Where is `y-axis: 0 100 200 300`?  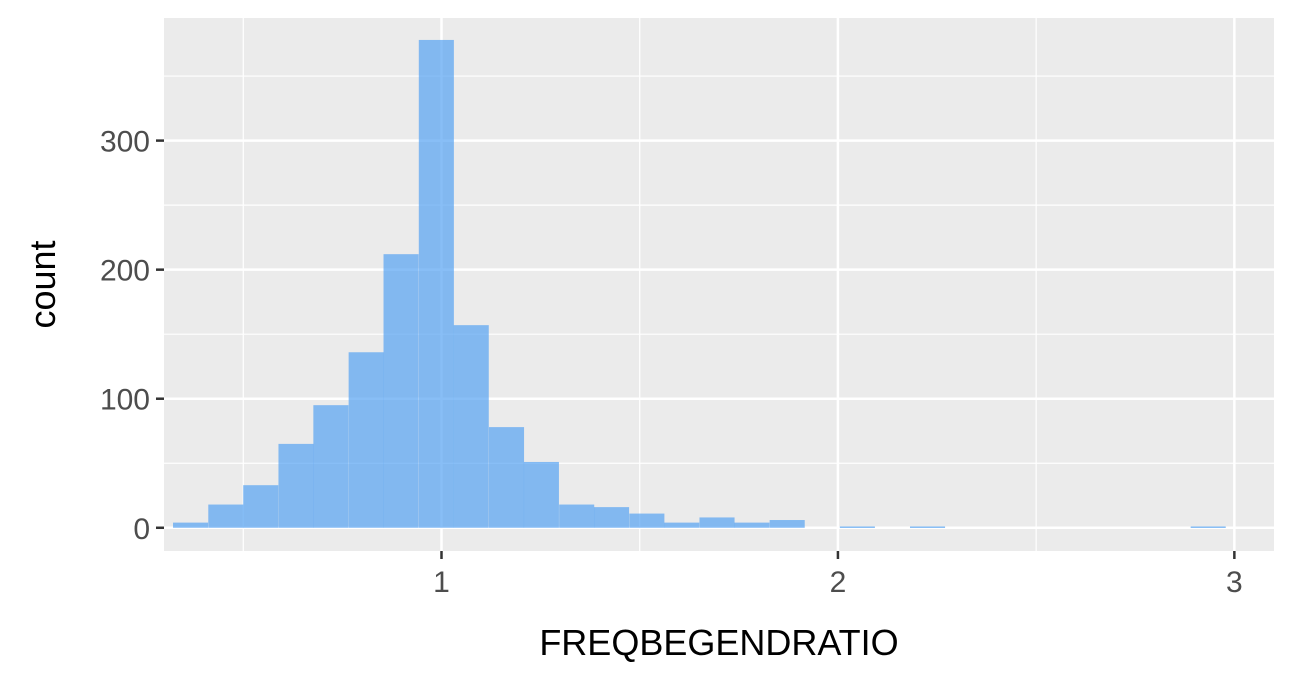 y-axis: 0 100 200 300 is located at coordinates (132, 336).